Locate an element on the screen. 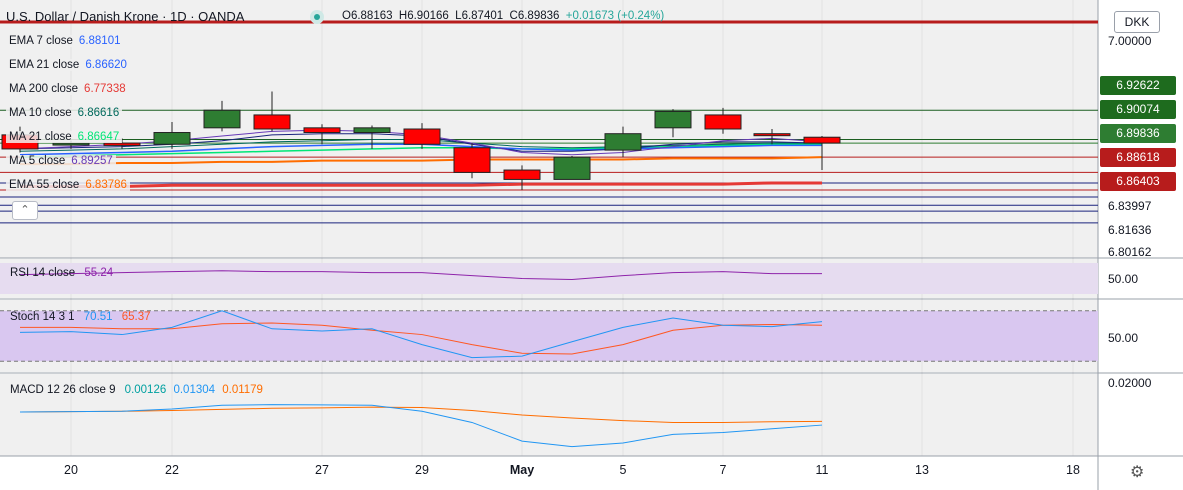 The height and width of the screenshot is (490, 1183). indicator-legend-label: EMA 21 close is located at coordinates (44, 65).